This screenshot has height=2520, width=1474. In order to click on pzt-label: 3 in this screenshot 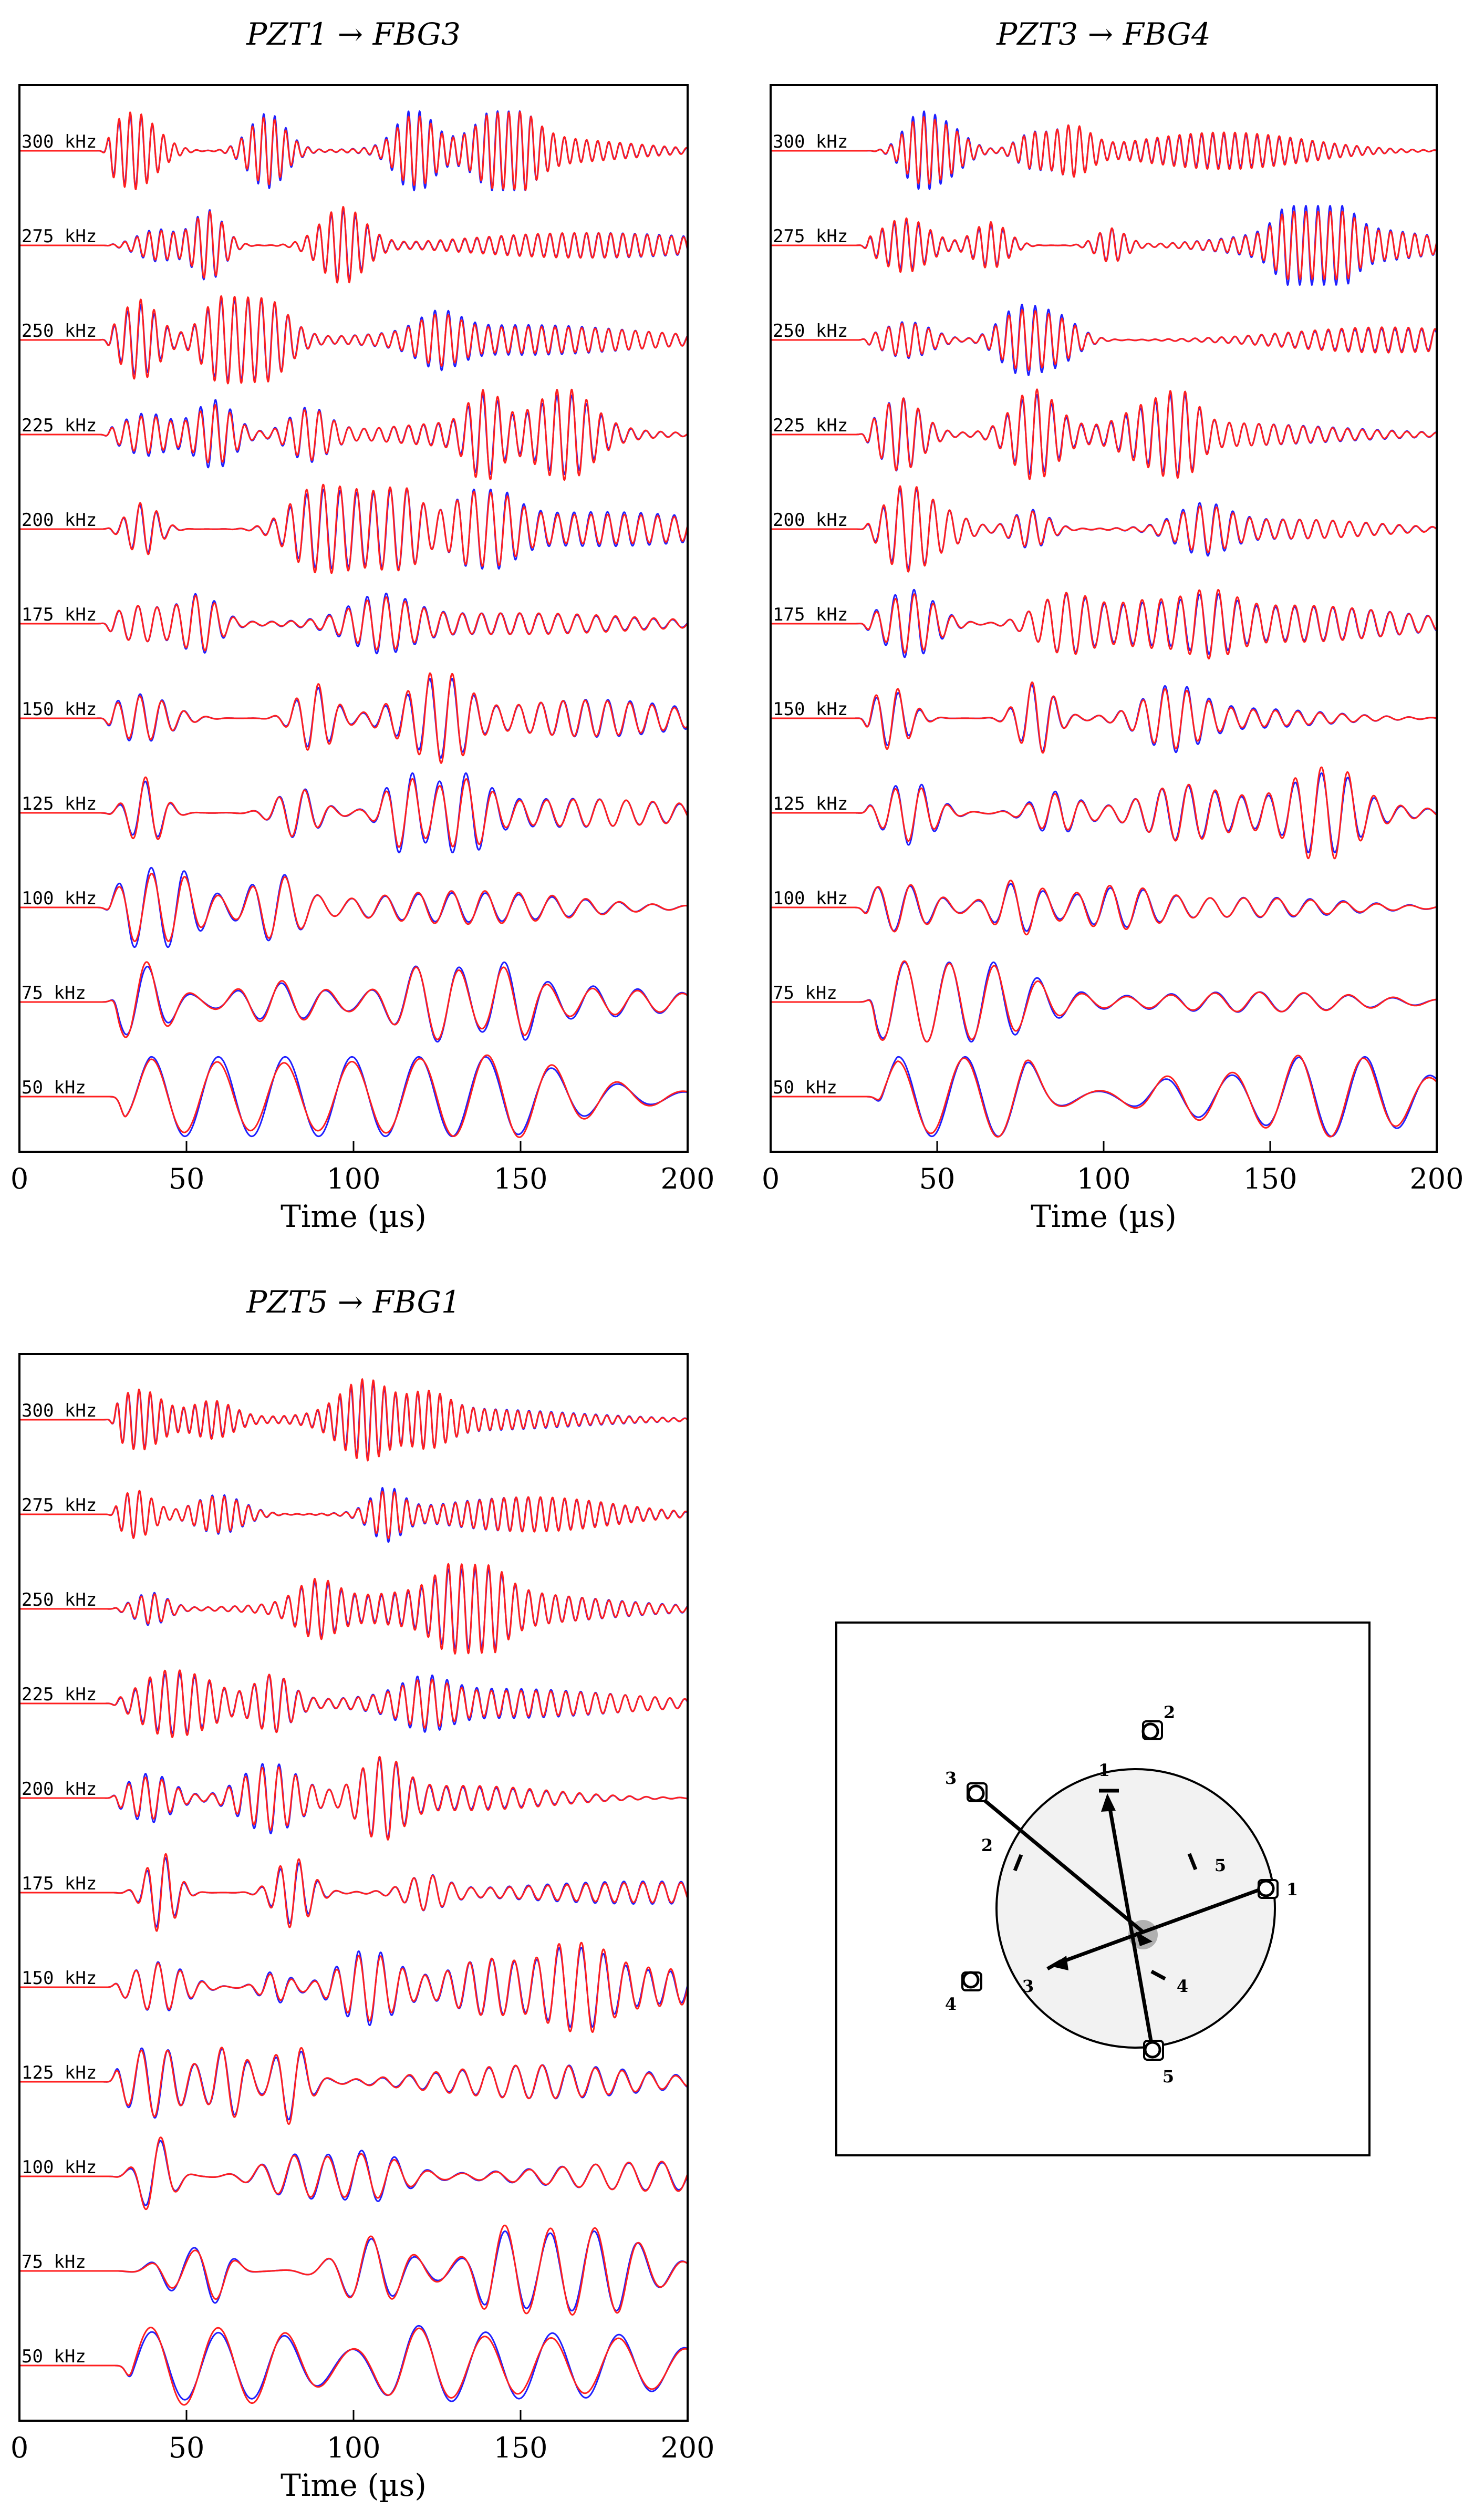, I will do `click(951, 1778)`.